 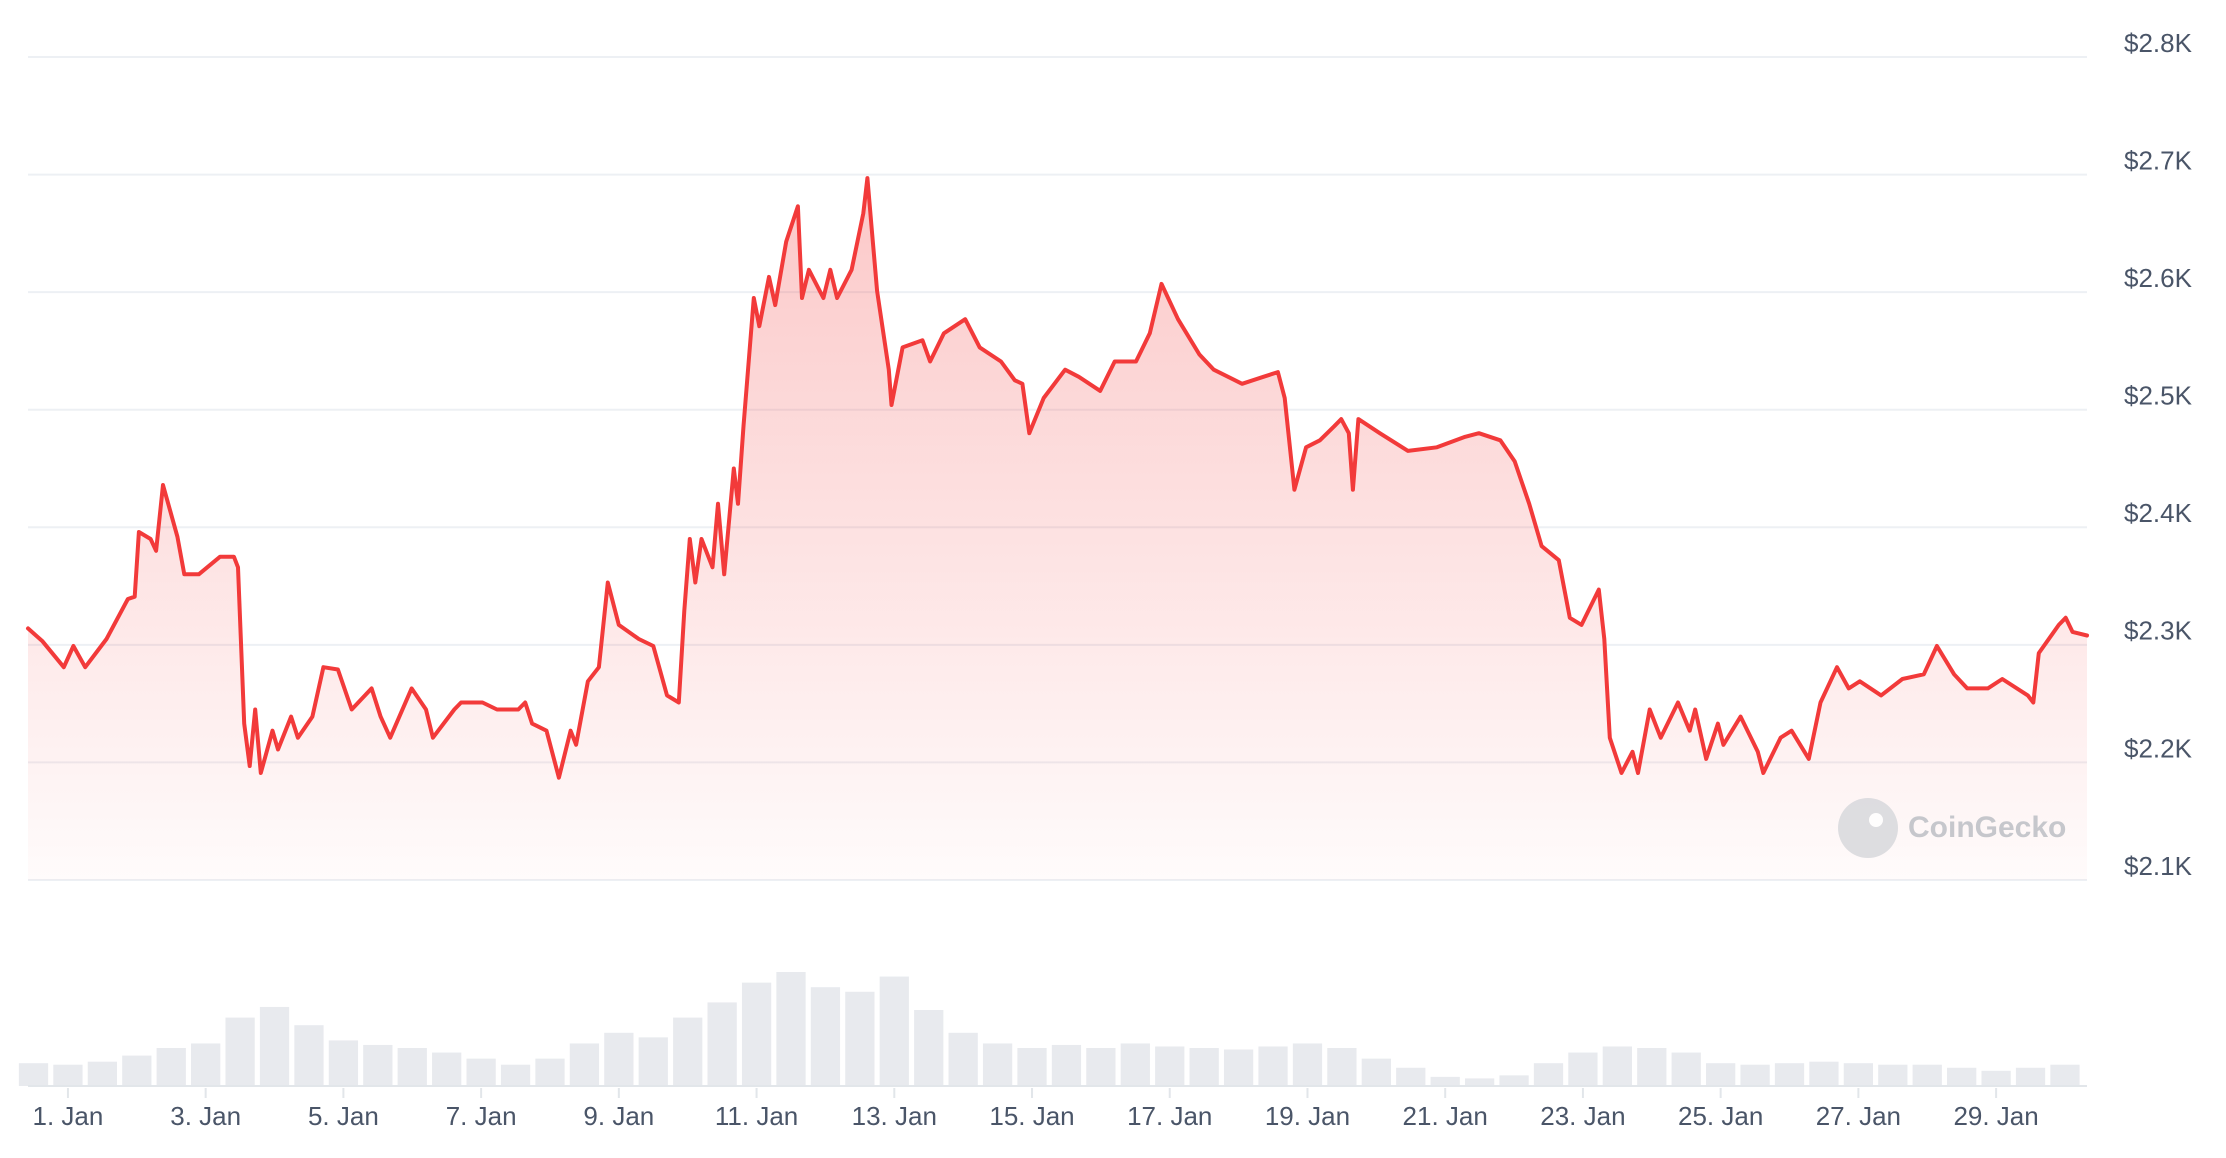 I want to click on x-tick-label: 15. Jan, so click(x=1031, y=1116).